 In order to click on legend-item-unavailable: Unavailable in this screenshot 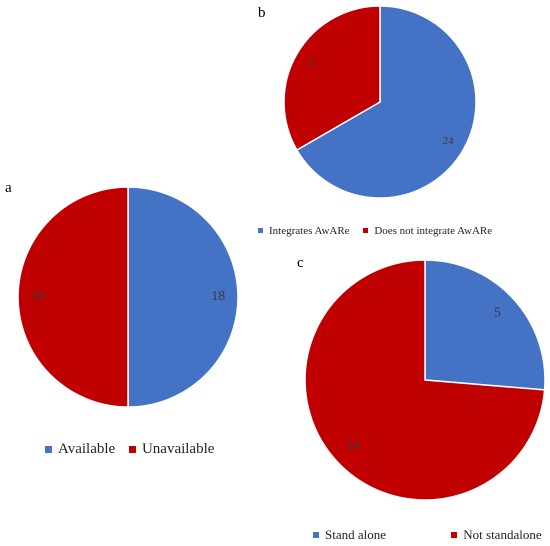, I will do `click(171, 449)`.